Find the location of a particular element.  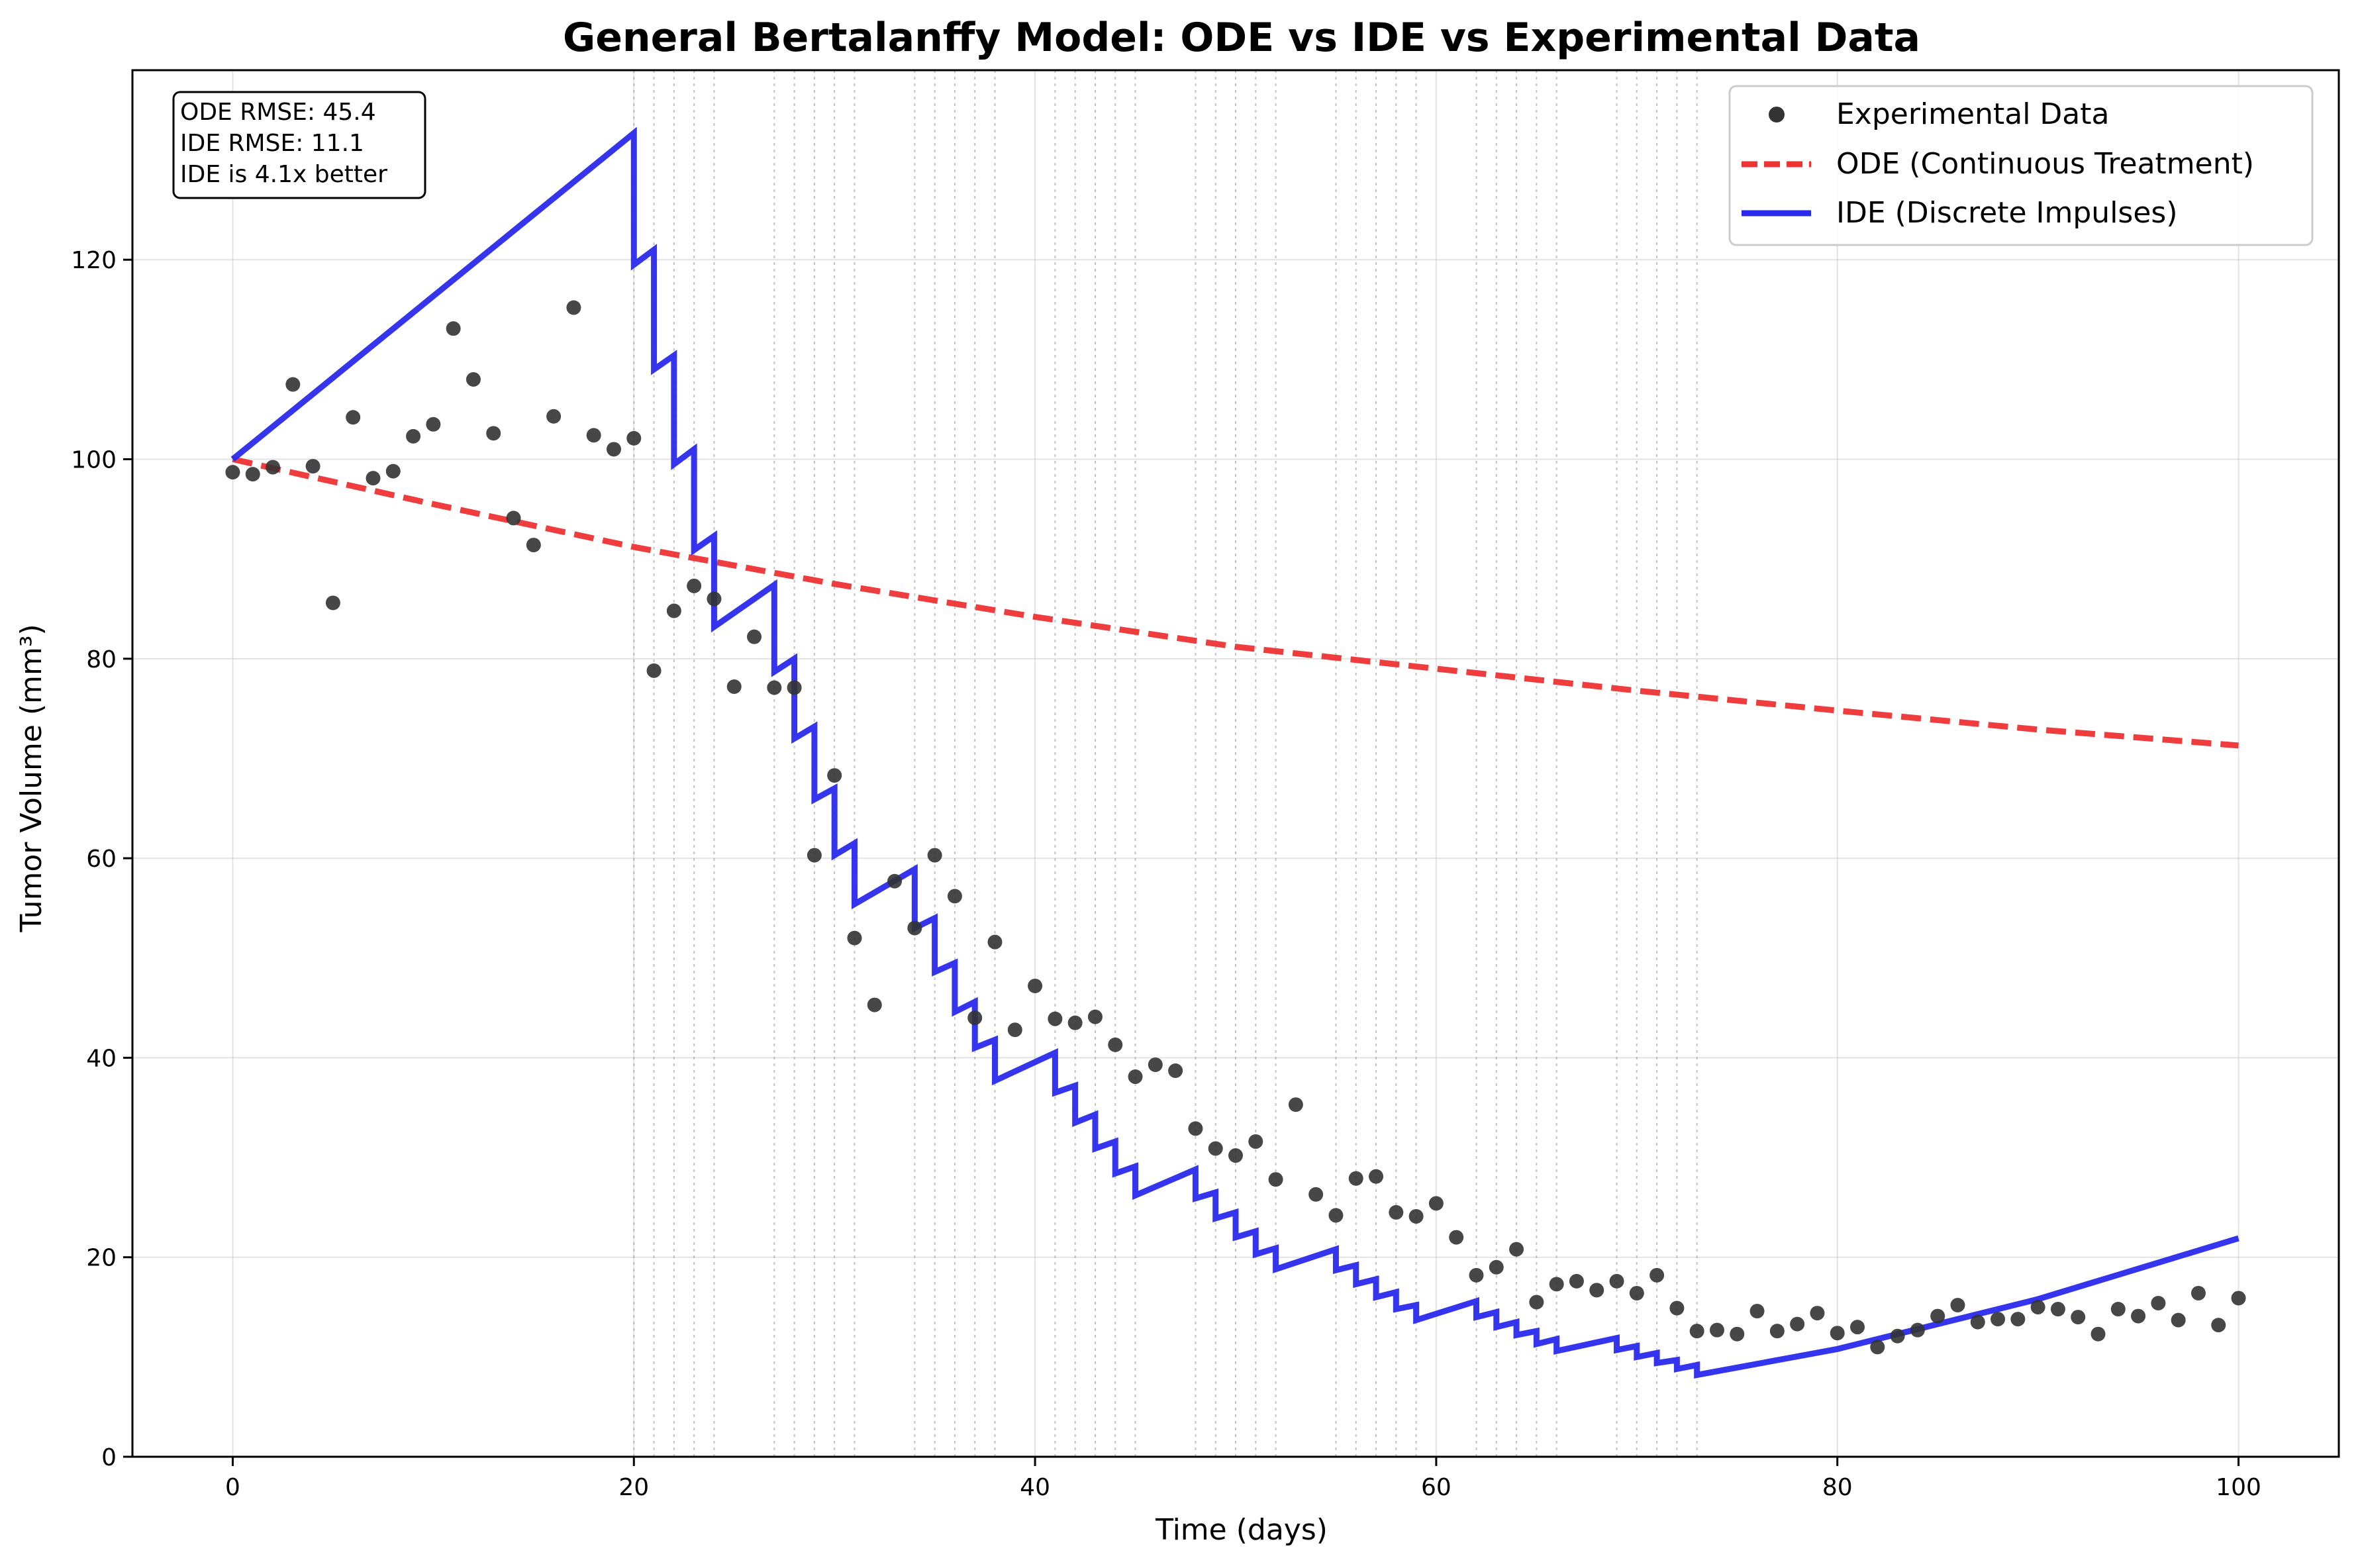

x-tick-label: 60 is located at coordinates (1436, 1487).